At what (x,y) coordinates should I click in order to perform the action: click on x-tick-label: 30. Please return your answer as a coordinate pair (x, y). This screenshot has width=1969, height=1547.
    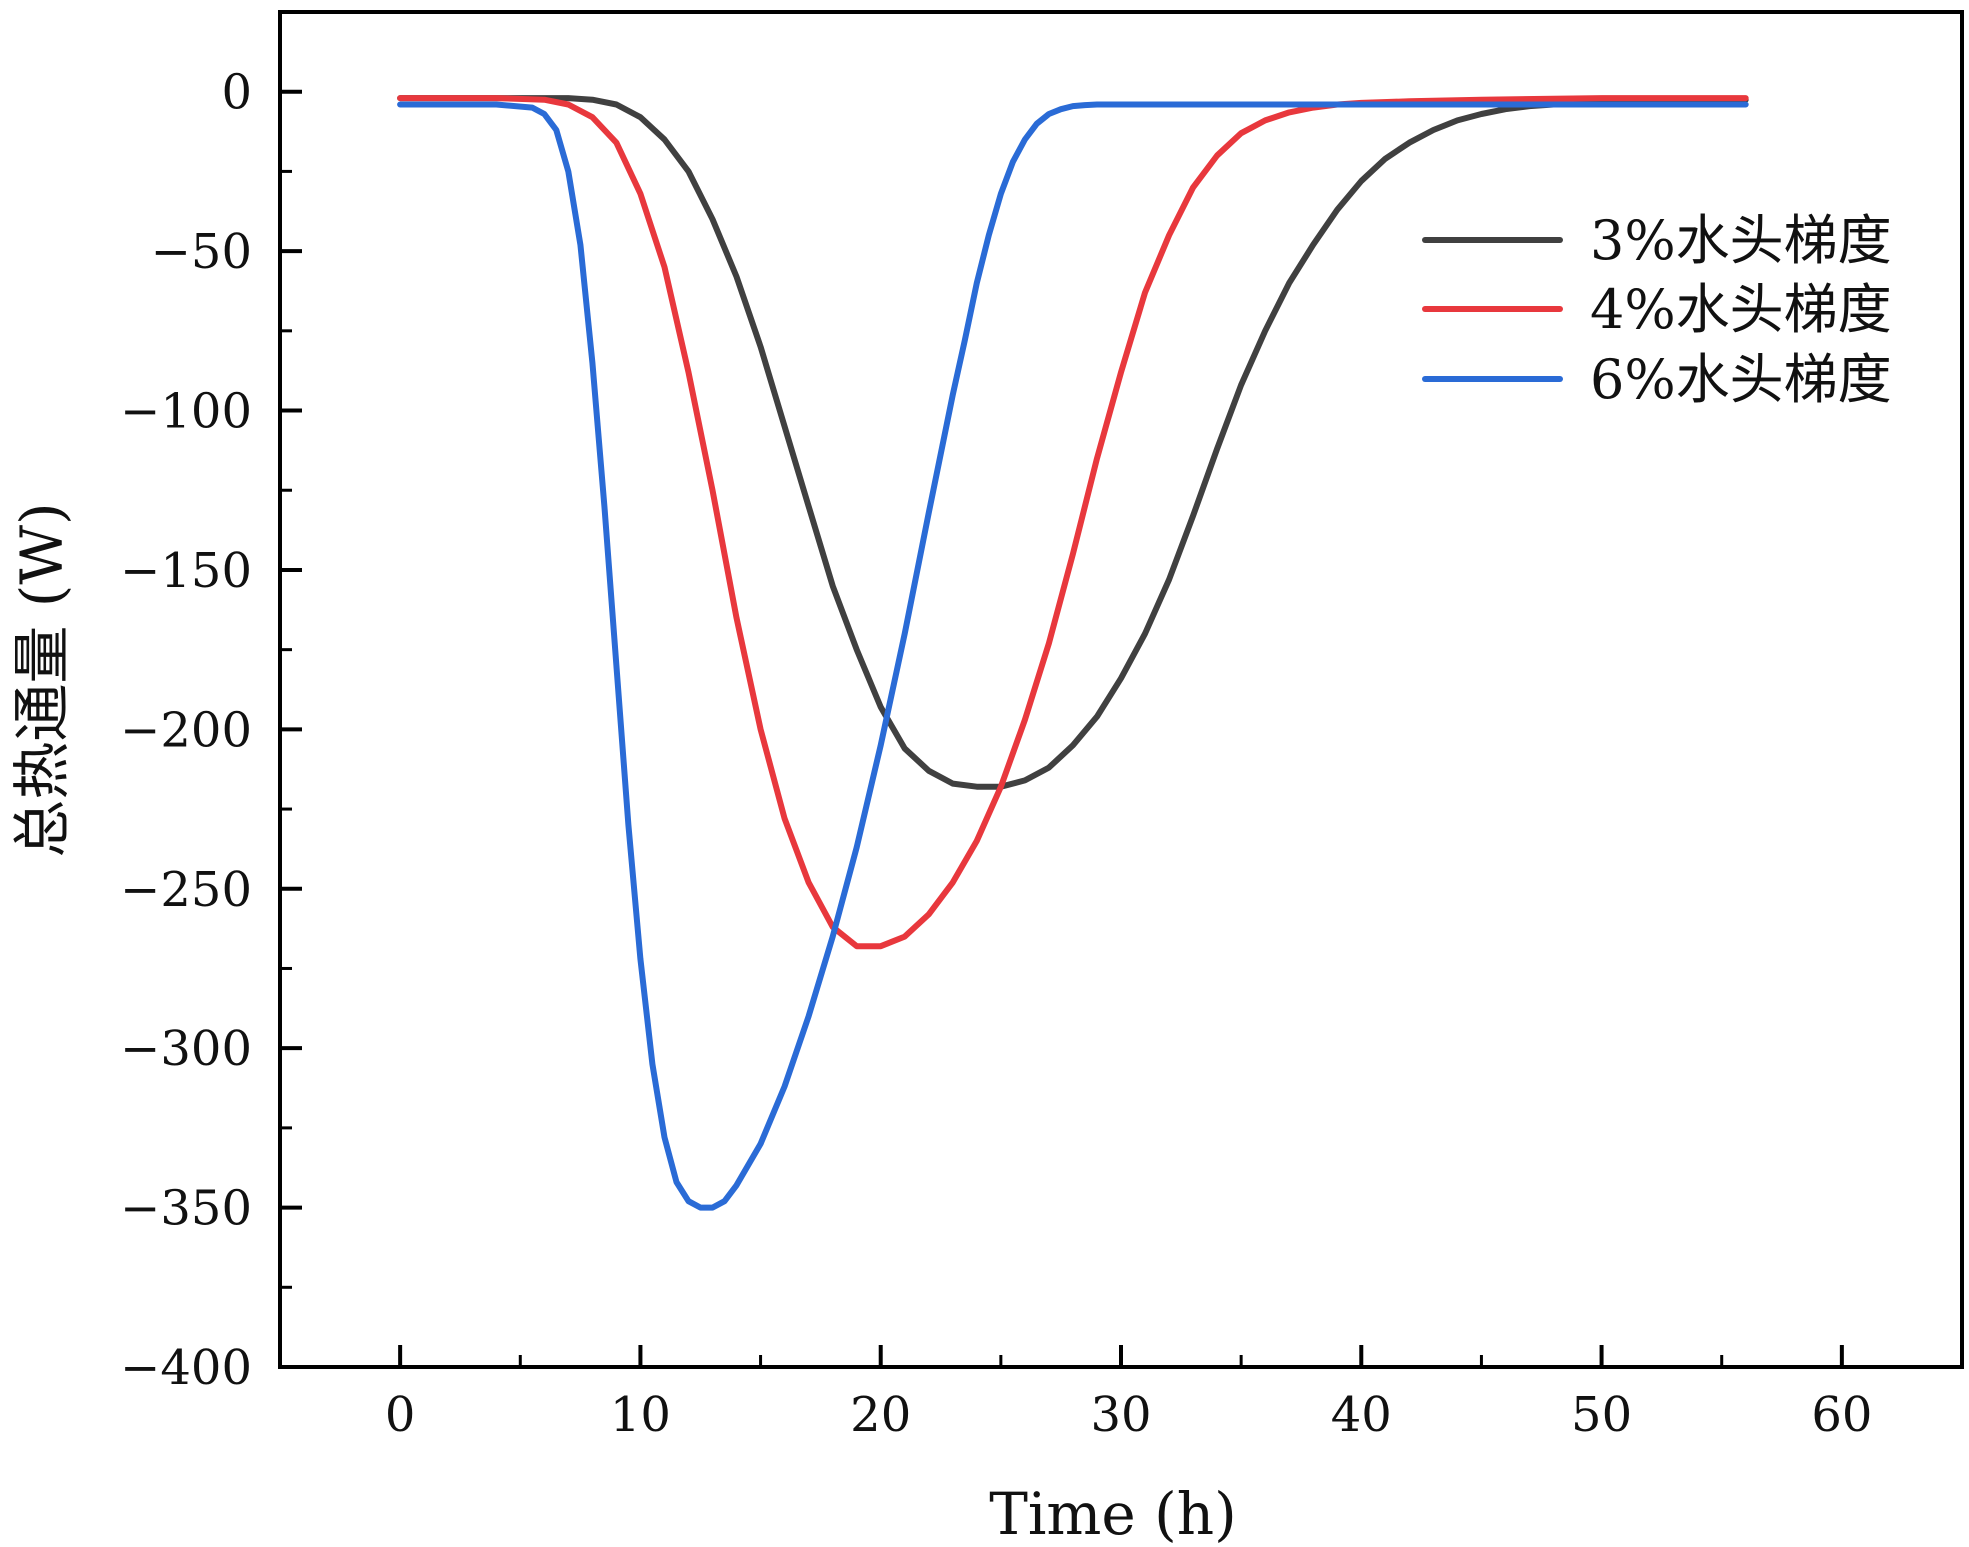
    Looking at the image, I should click on (1120, 1415).